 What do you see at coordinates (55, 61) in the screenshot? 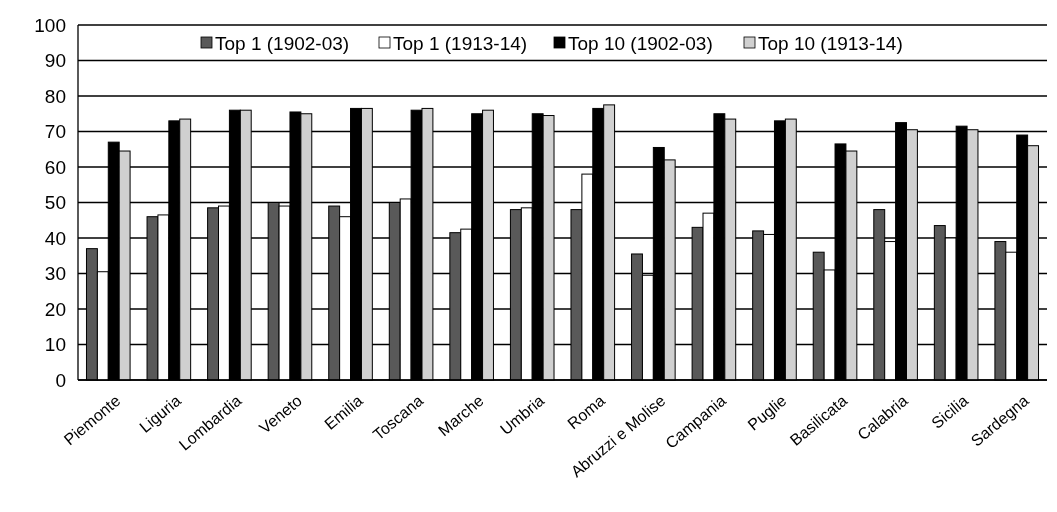
I see `y-tick-label: 90` at bounding box center [55, 61].